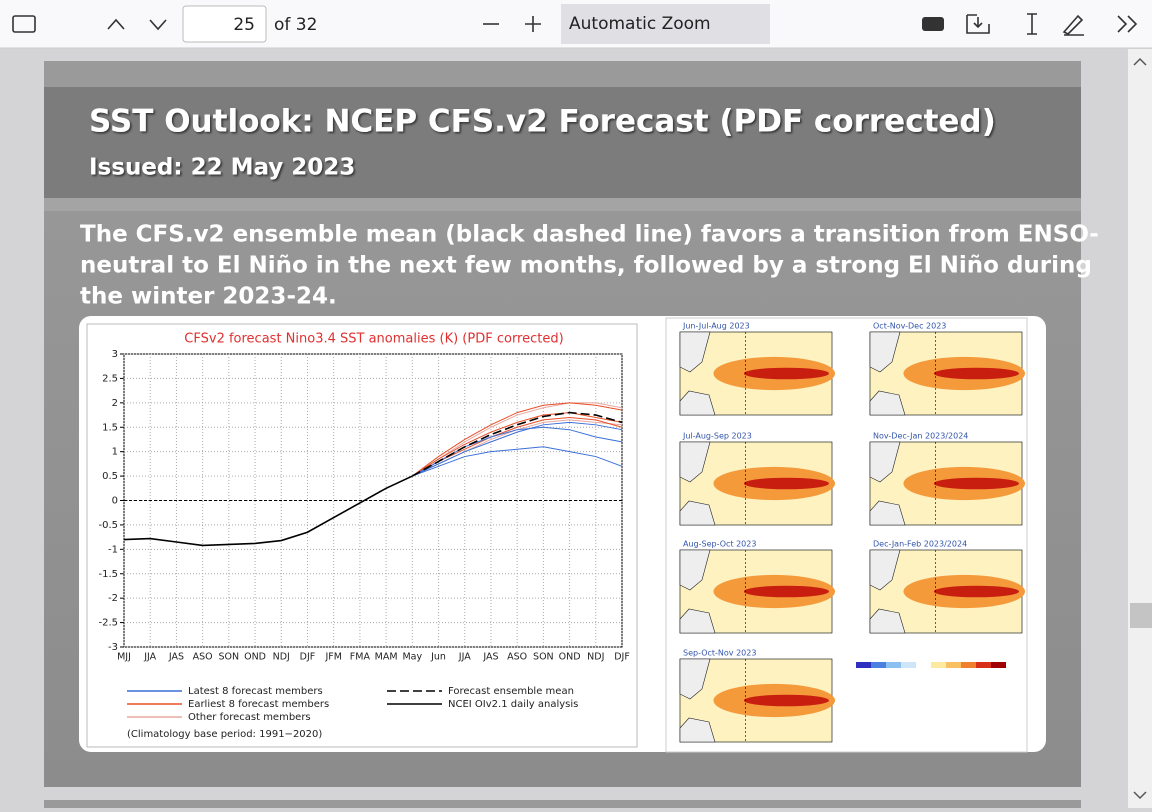 This screenshot has height=812, width=1152. Describe the element at coordinates (716, 326) in the screenshot. I see `map-title: Jun-Jul-Aug 2023` at that location.